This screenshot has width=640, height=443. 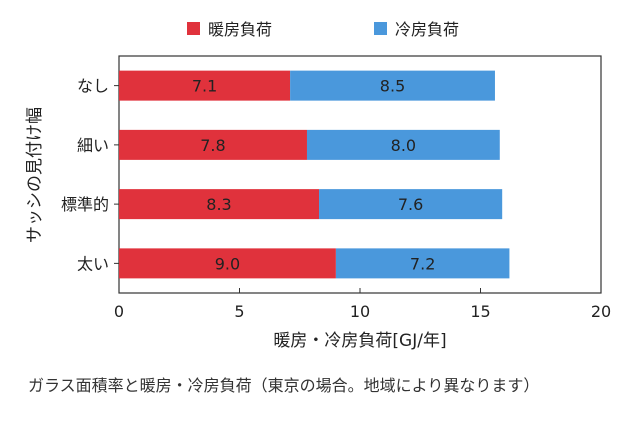 What do you see at coordinates (480, 311) in the screenshot?
I see `x-tick-label-3: 15` at bounding box center [480, 311].